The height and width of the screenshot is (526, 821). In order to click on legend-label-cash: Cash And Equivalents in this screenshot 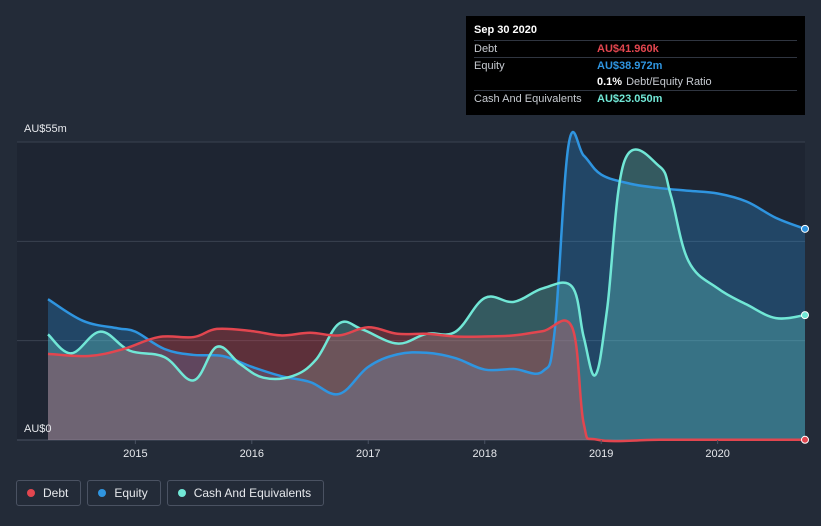, I will do `click(252, 493)`.